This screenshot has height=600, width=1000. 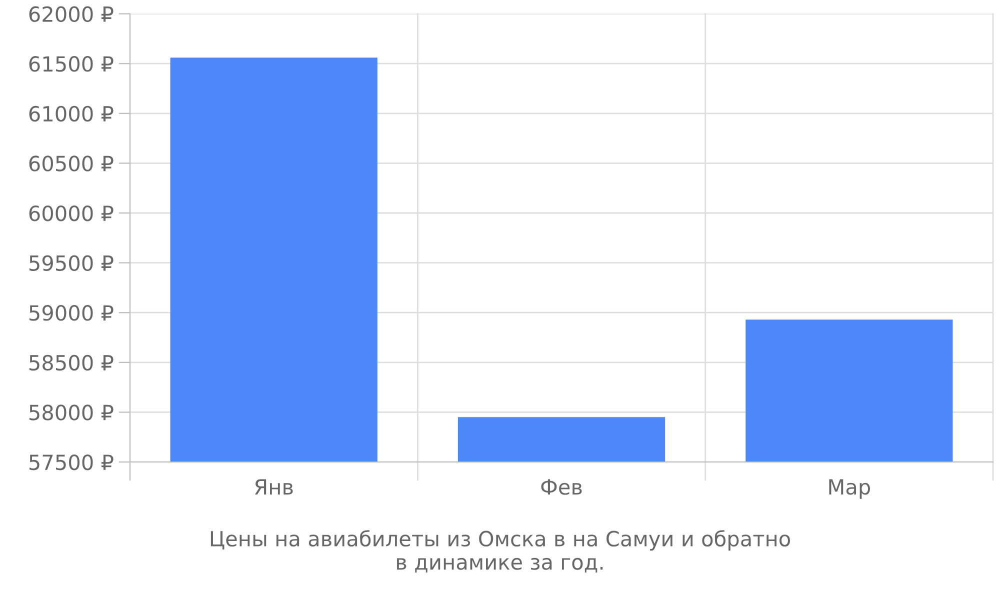 What do you see at coordinates (849, 489) in the screenshot?
I see `x-tick-label: Мар` at bounding box center [849, 489].